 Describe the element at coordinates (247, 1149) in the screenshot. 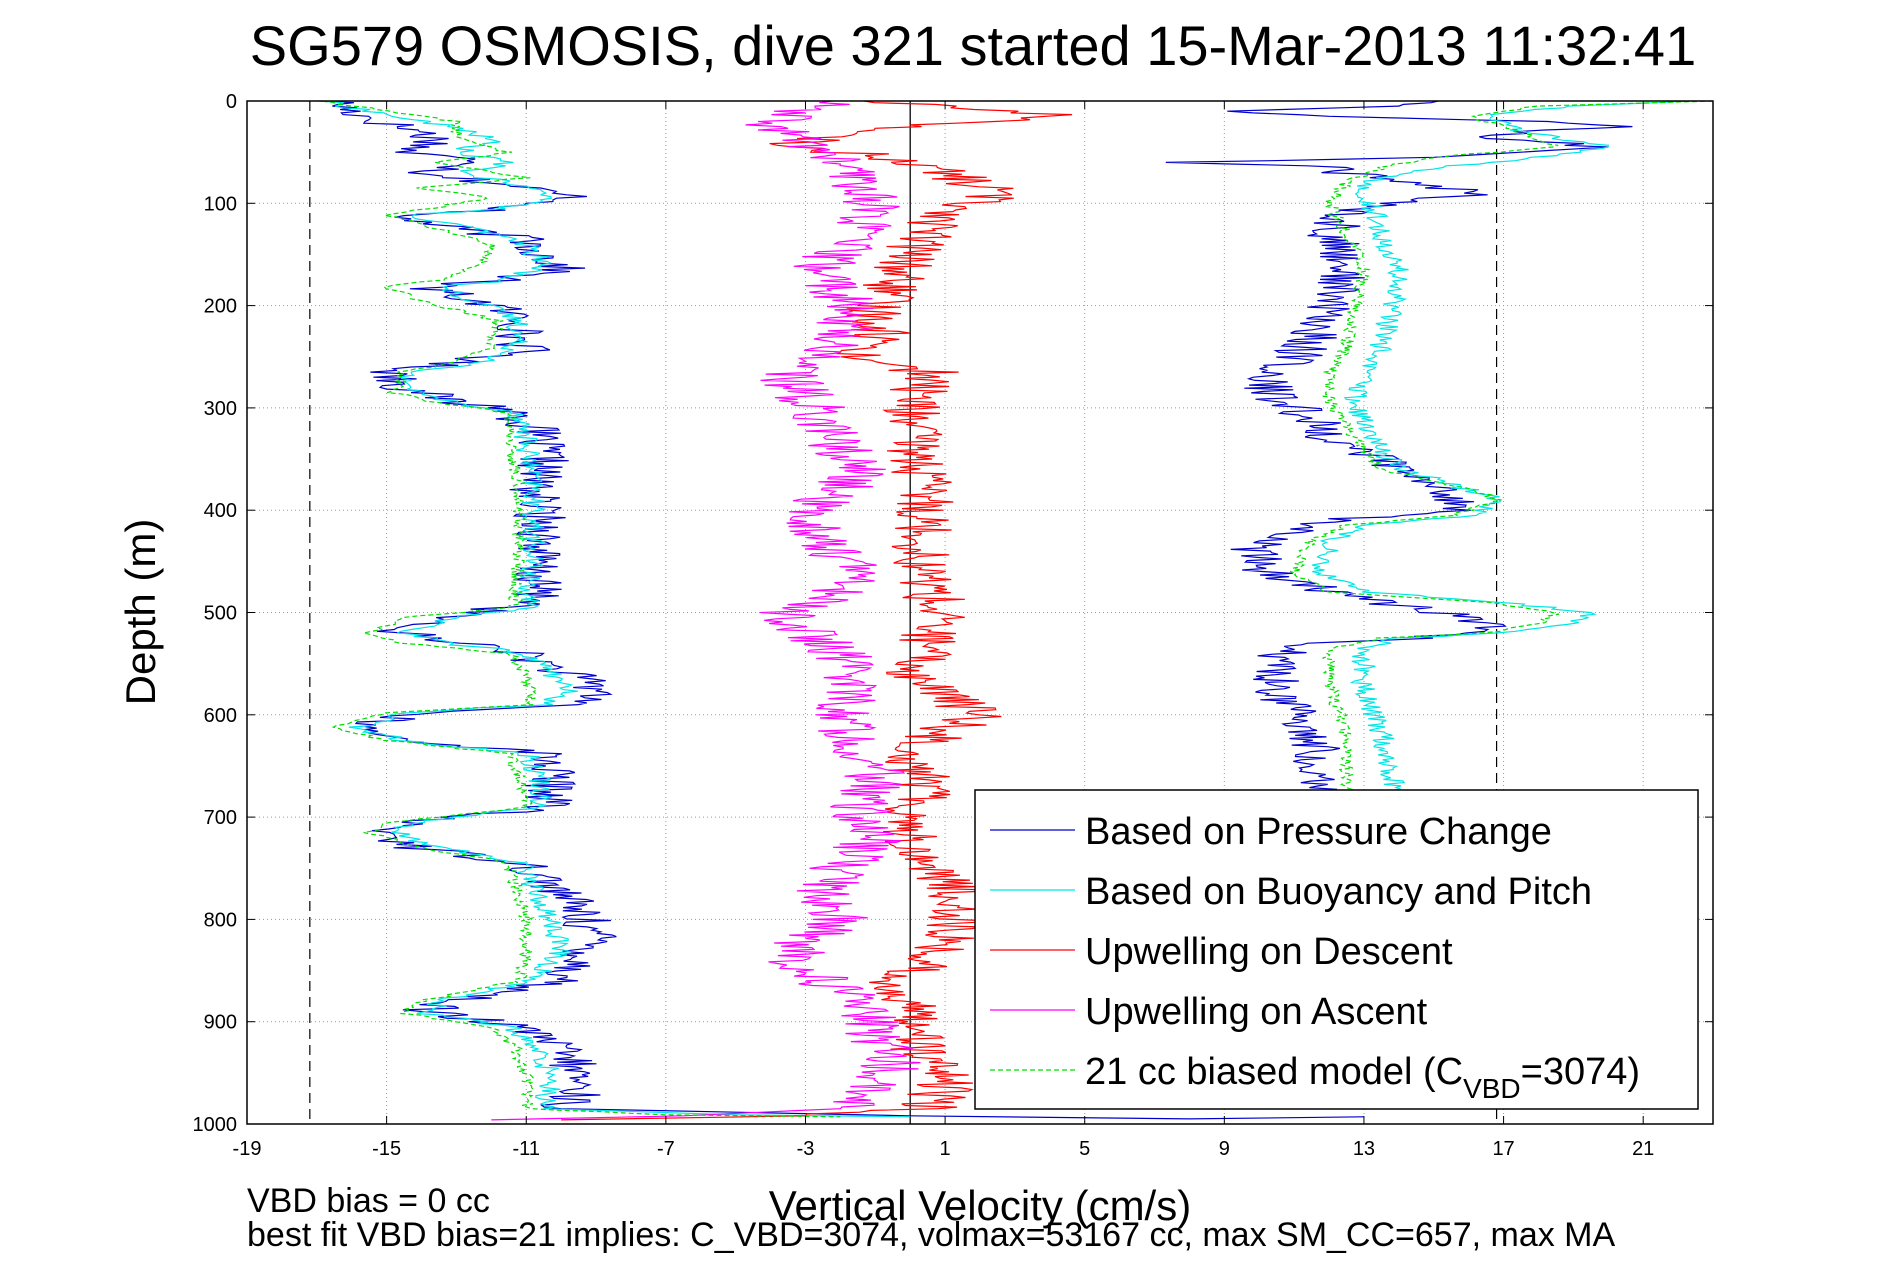

I see `x-tick-label: -19` at that location.